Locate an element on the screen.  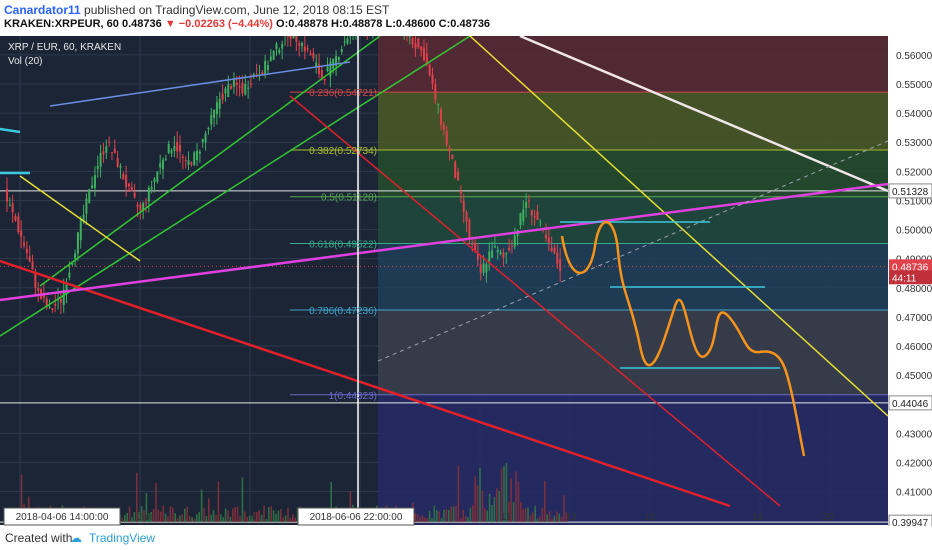
price-label: 0.44046 is located at coordinates (910, 404).